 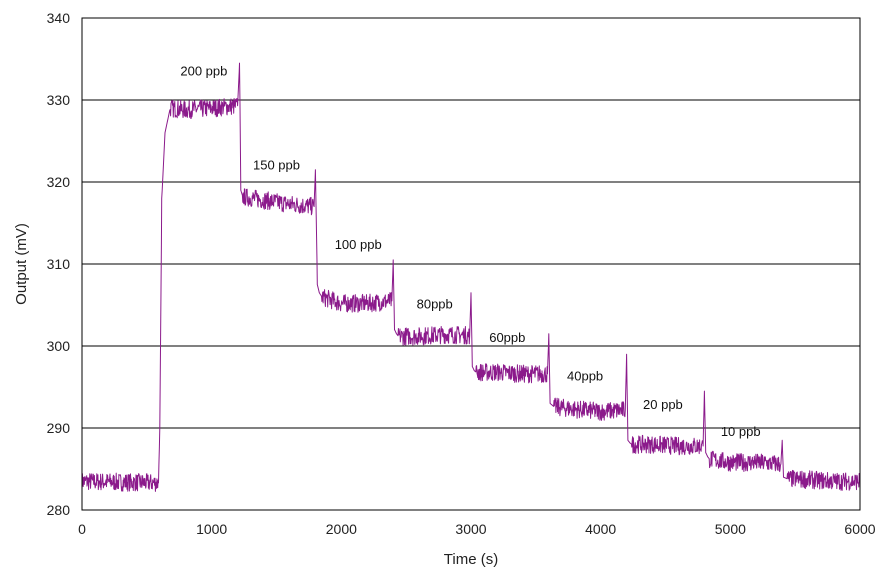 What do you see at coordinates (59, 428) in the screenshot?
I see `y-tick-label: 290` at bounding box center [59, 428].